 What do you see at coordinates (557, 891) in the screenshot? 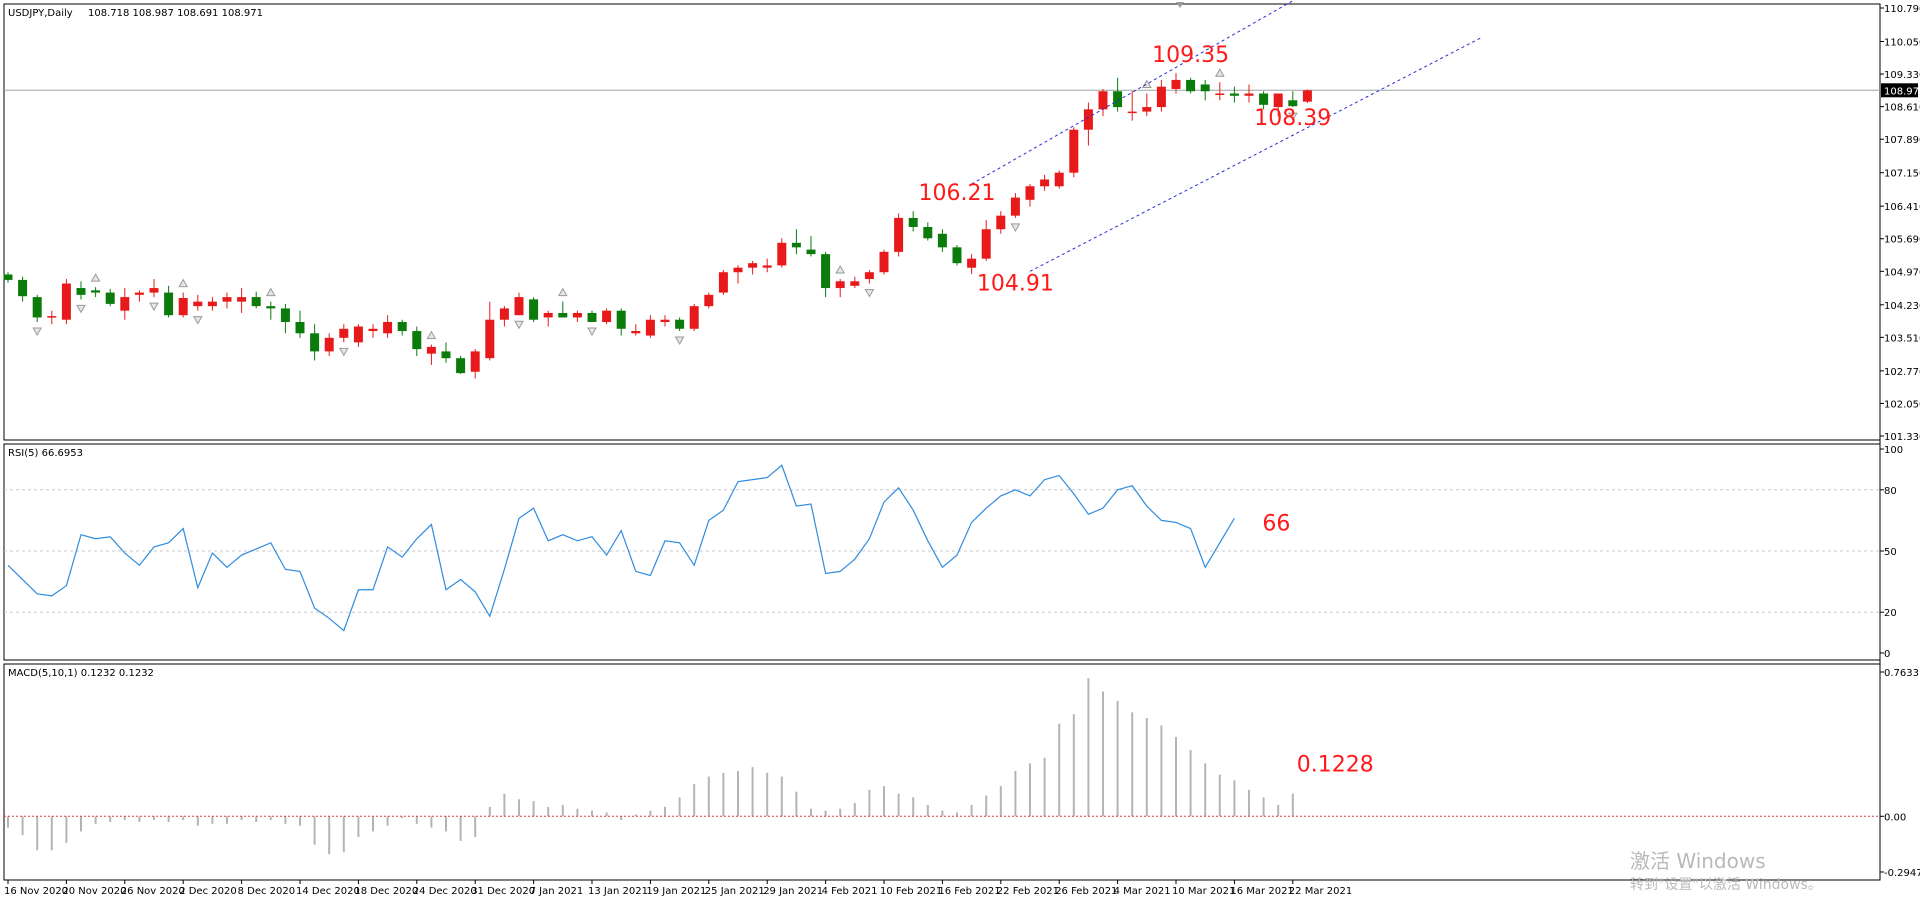
I see `date-tick-label: 7 Jan 2021` at bounding box center [557, 891].